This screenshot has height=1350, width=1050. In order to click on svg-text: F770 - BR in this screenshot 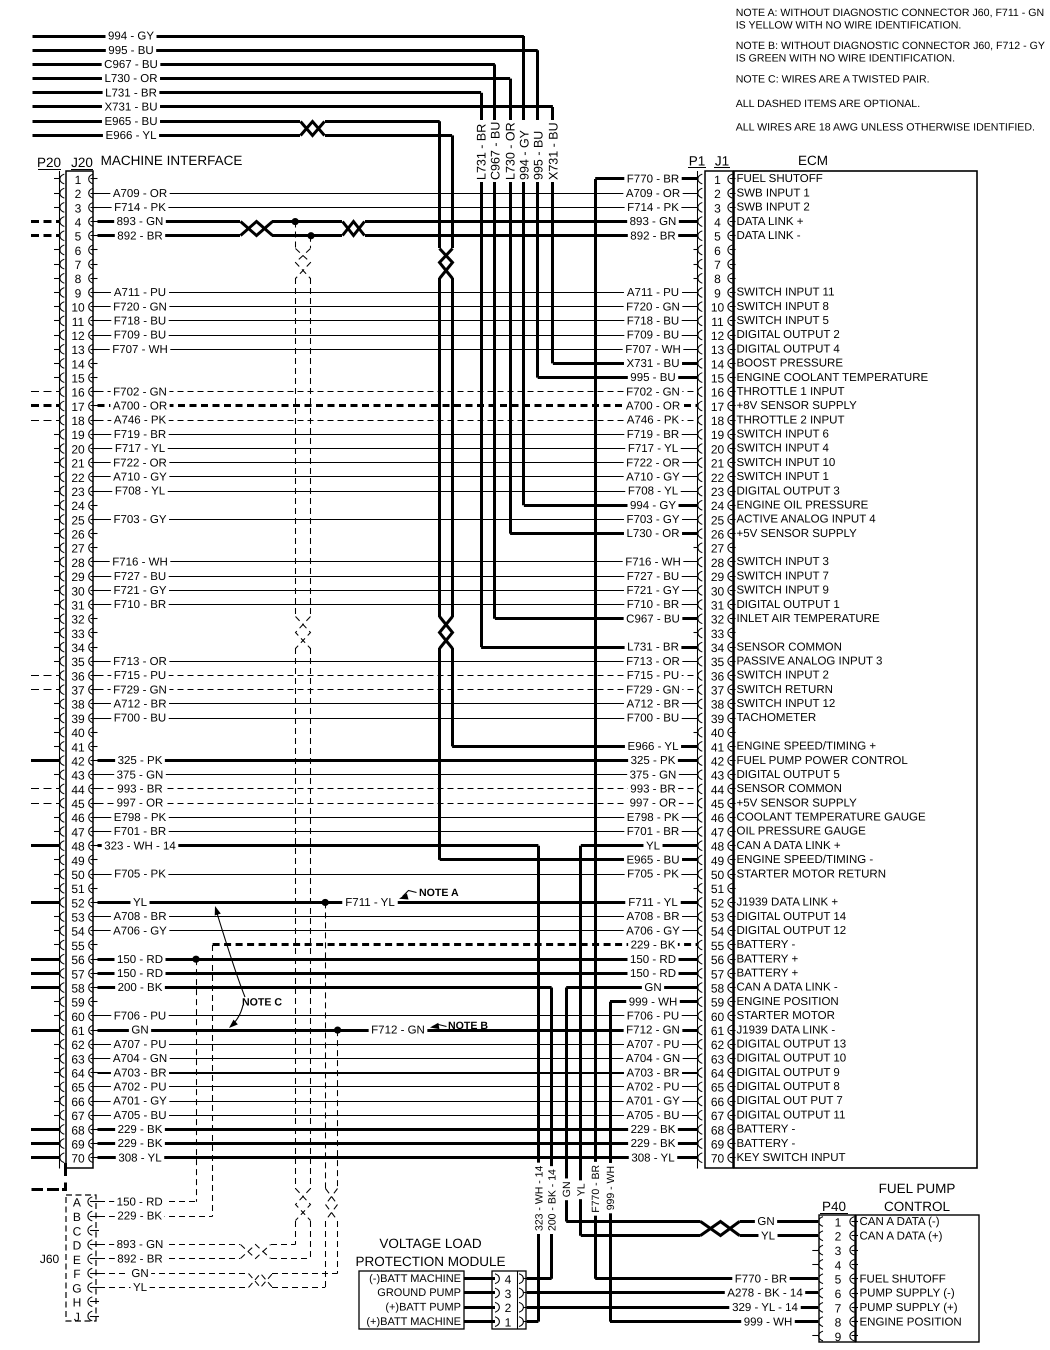, I will do `click(653, 180)`.